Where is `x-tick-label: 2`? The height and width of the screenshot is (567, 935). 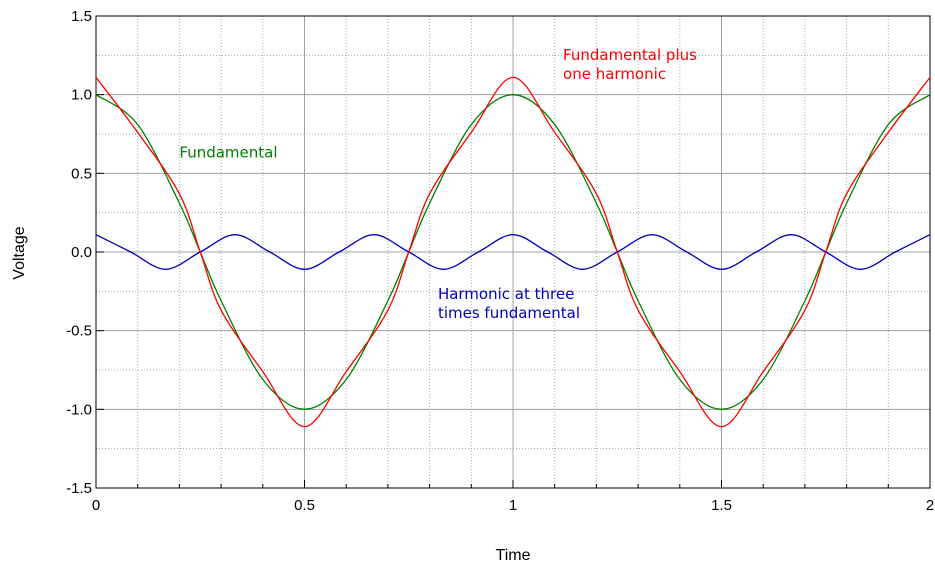
x-tick-label: 2 is located at coordinates (930, 505).